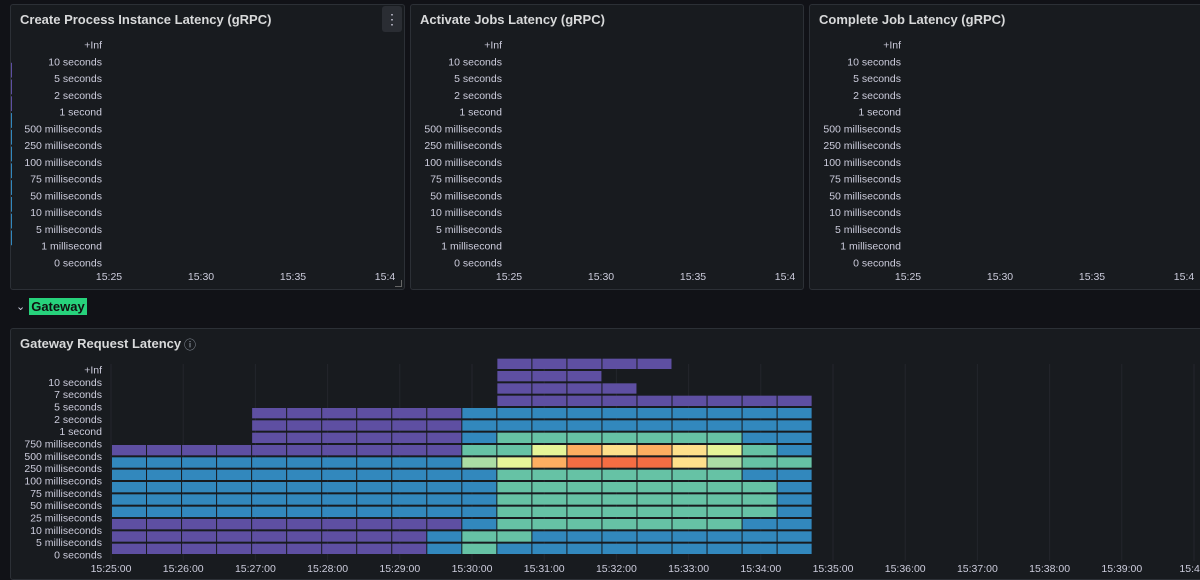  I want to click on y-tick-label: 10 seconds, so click(75, 62).